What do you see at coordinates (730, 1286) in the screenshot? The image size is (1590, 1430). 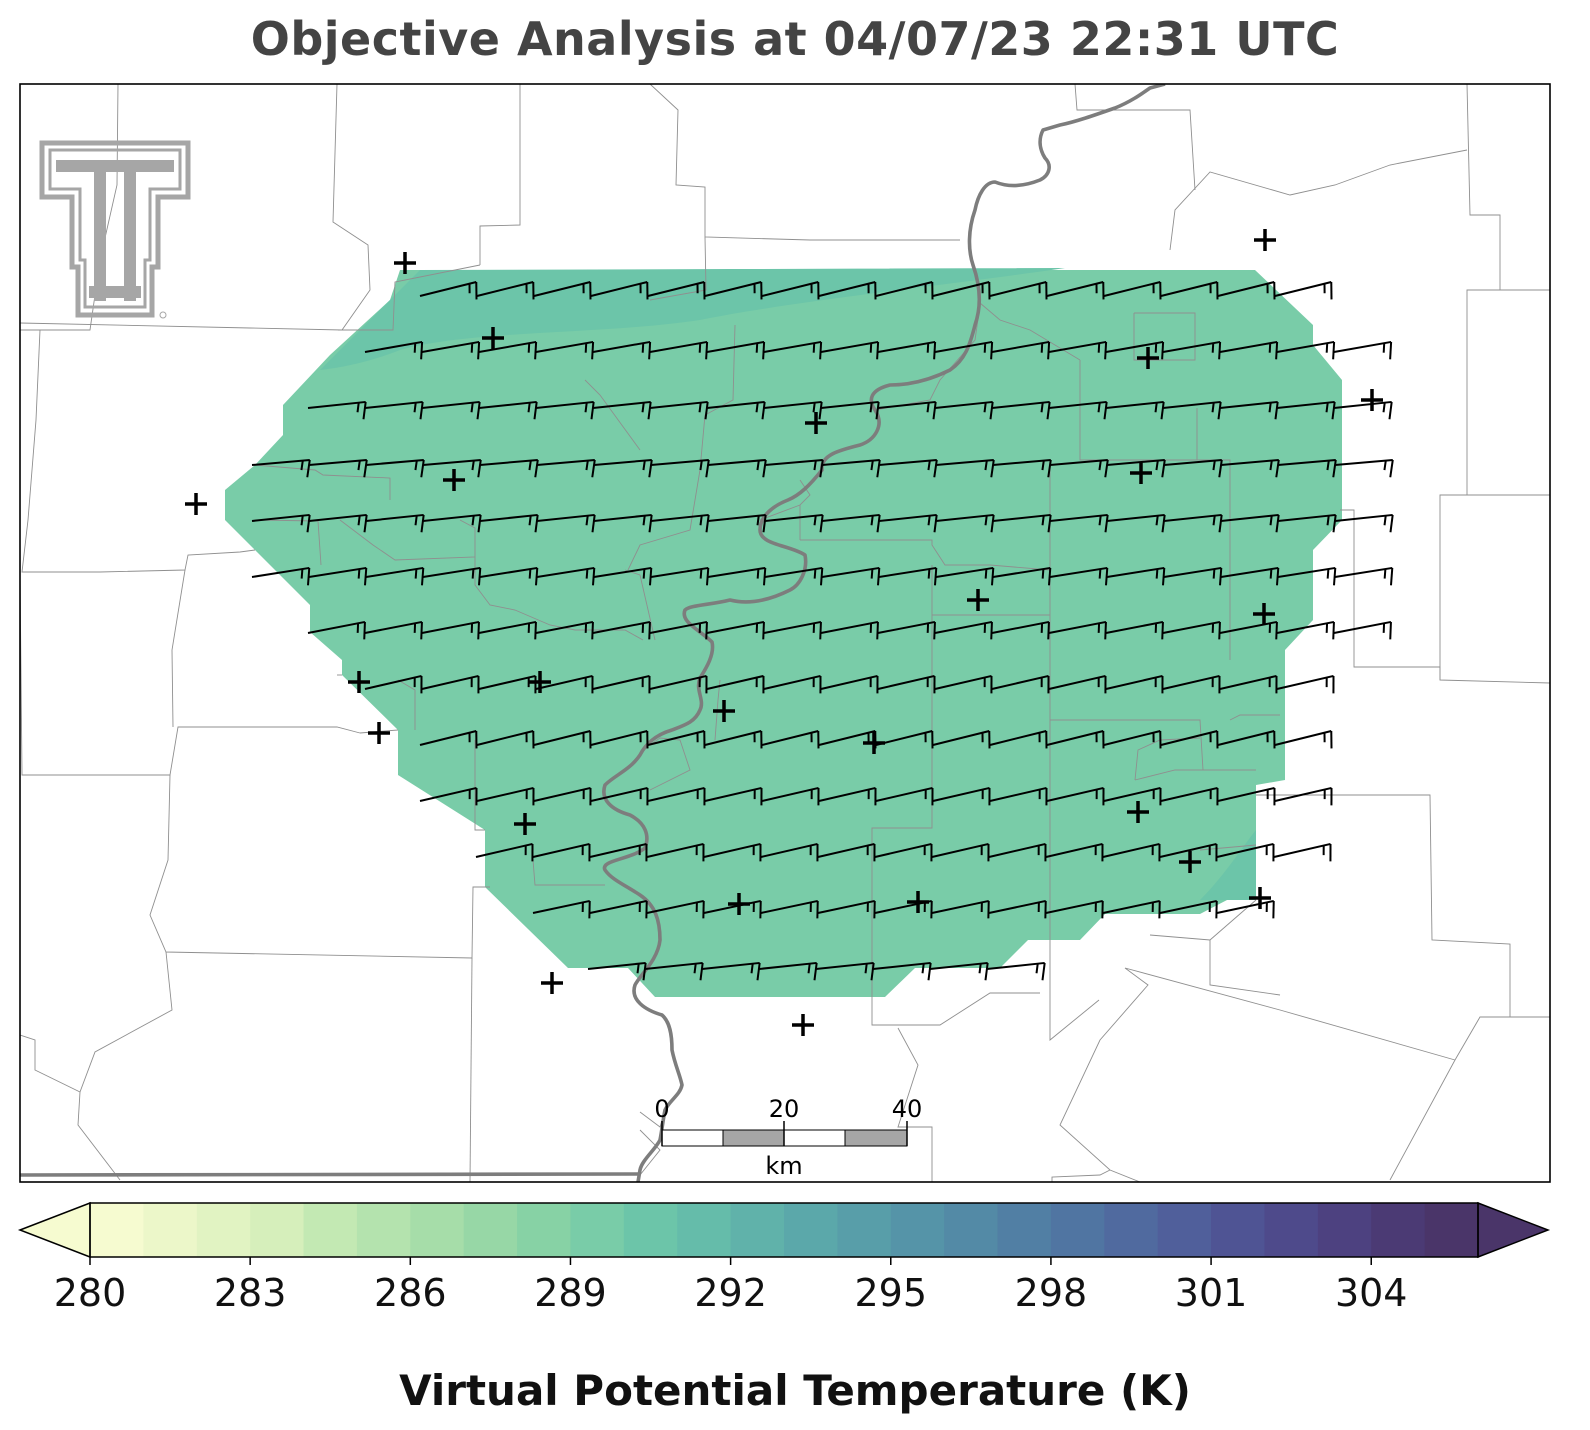 I see `colorbar-ticks: 280 283 286 289 292 295 298 301 304` at bounding box center [730, 1286].